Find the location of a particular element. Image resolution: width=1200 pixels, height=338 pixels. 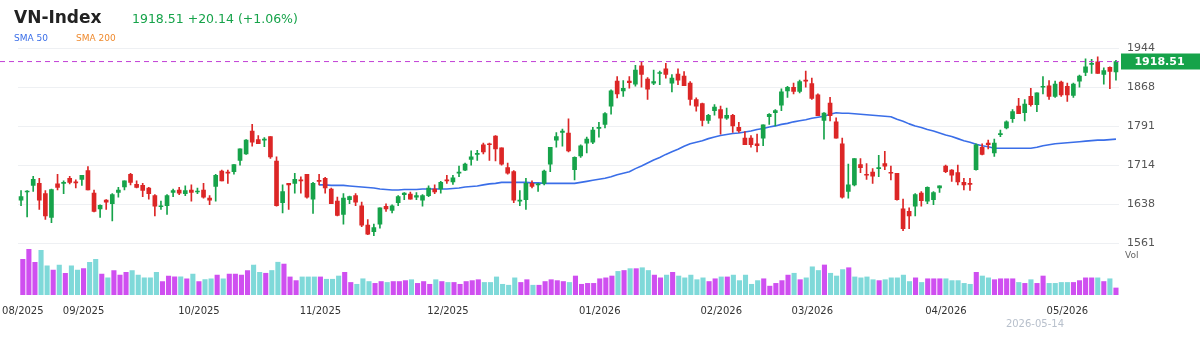

x-tick-label: 04/2026 is located at coordinates (946, 310).